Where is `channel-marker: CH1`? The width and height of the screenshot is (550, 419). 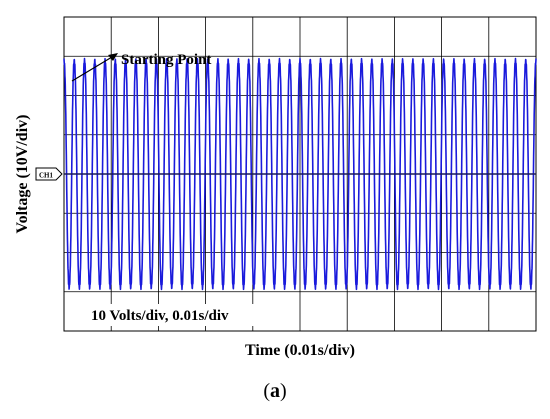 channel-marker: CH1 is located at coordinates (49, 174).